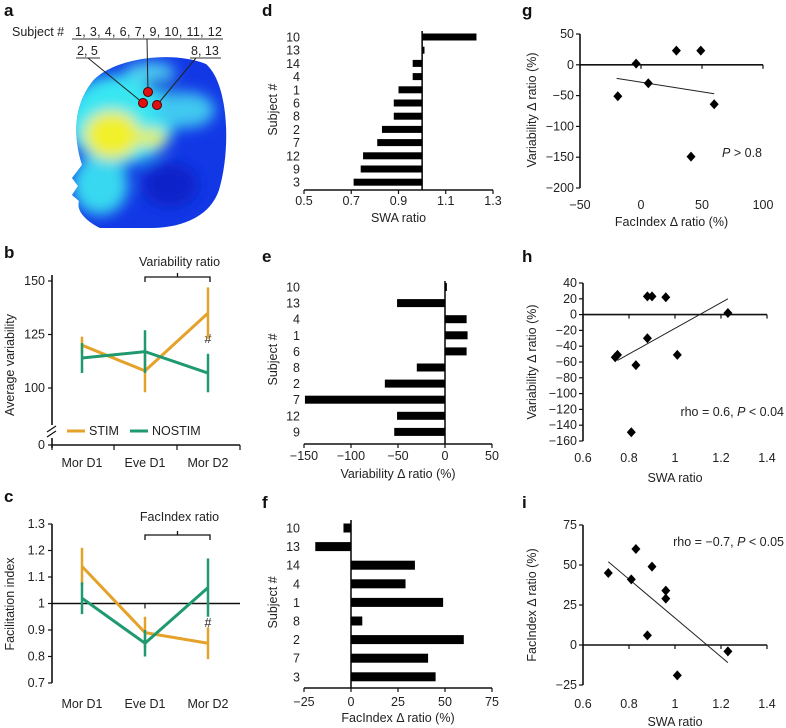  I want to click on y-tick-label: 14, so click(293, 64).